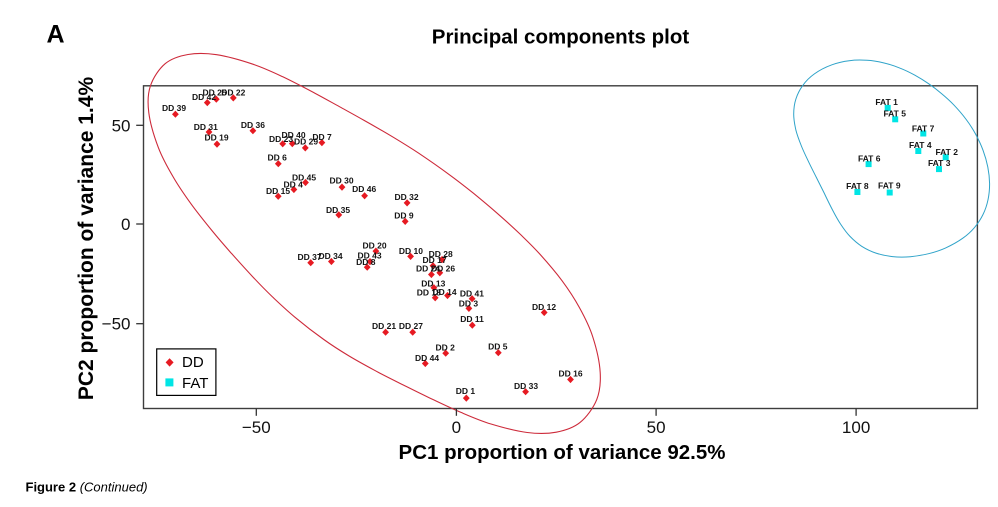 The height and width of the screenshot is (507, 998). I want to click on svg-text: DD 27, so click(411, 326).